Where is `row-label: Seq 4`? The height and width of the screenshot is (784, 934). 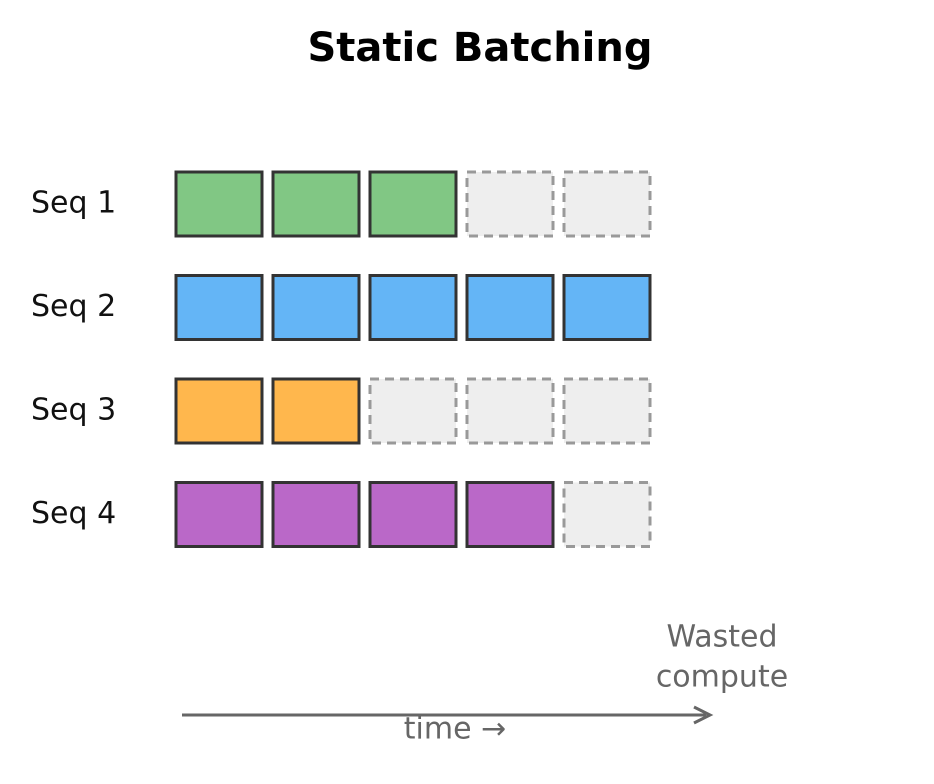
row-label: Seq 4 is located at coordinates (73, 513).